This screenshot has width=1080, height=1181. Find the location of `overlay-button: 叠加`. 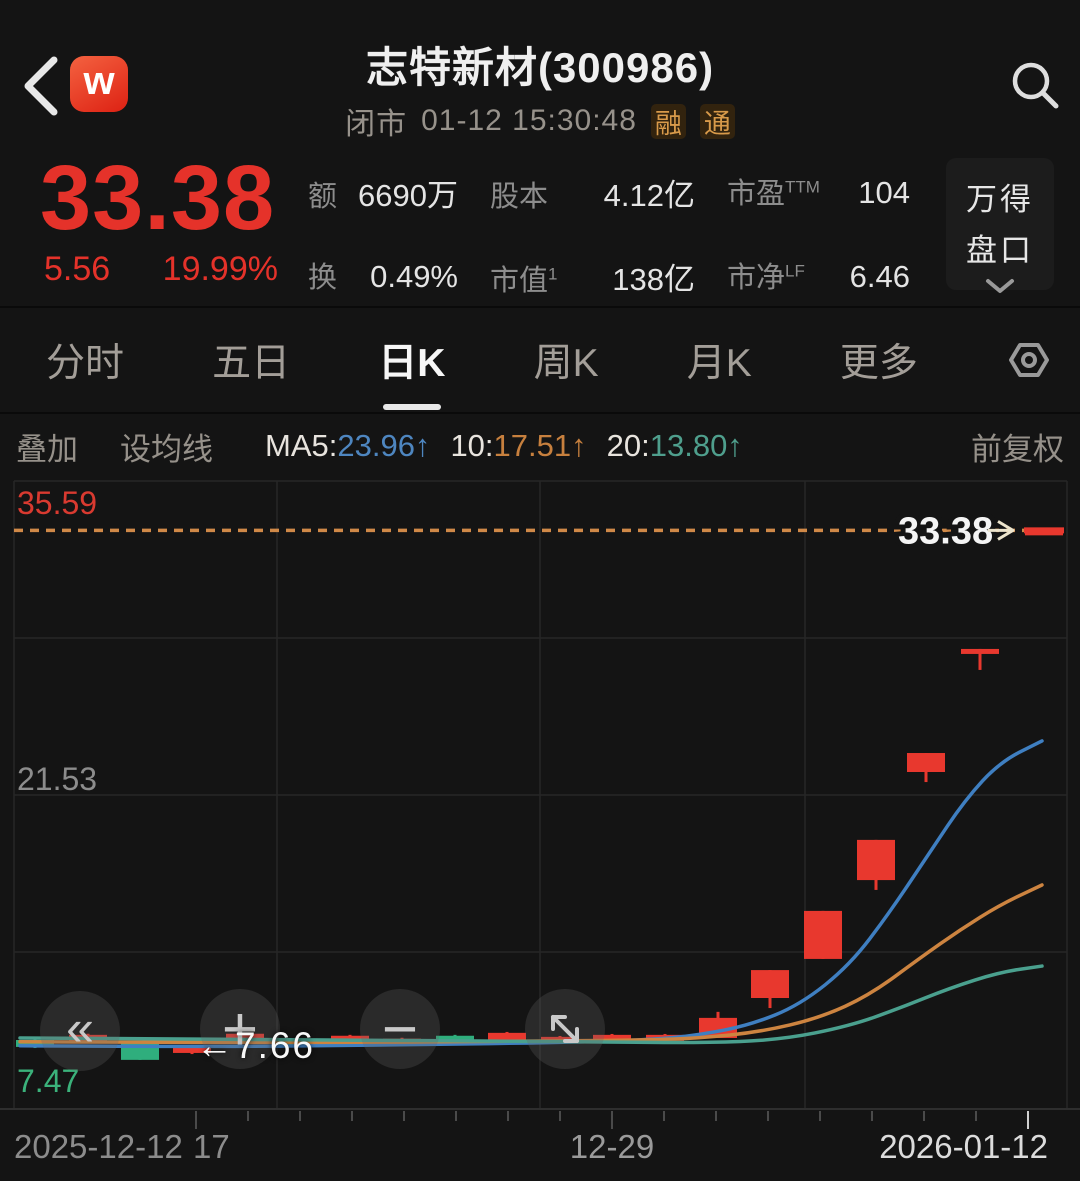

overlay-button: 叠加 is located at coordinates (47, 449).